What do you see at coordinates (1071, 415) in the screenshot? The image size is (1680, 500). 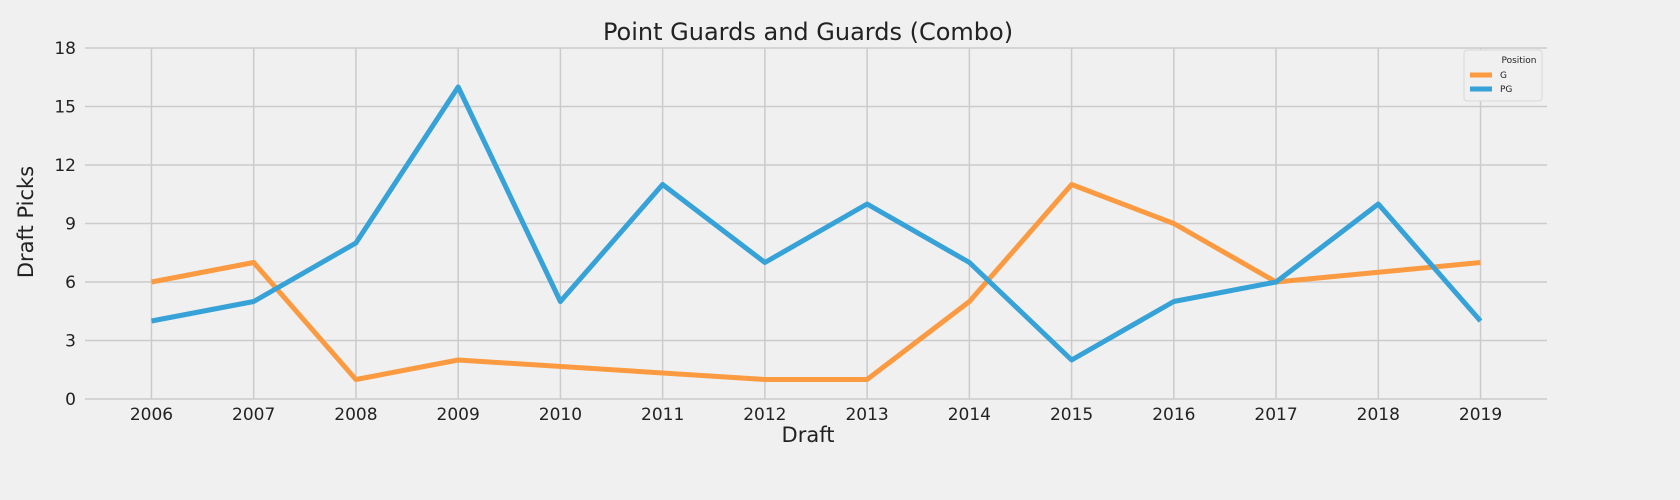 I see `x-tick-label: 2015` at bounding box center [1071, 415].